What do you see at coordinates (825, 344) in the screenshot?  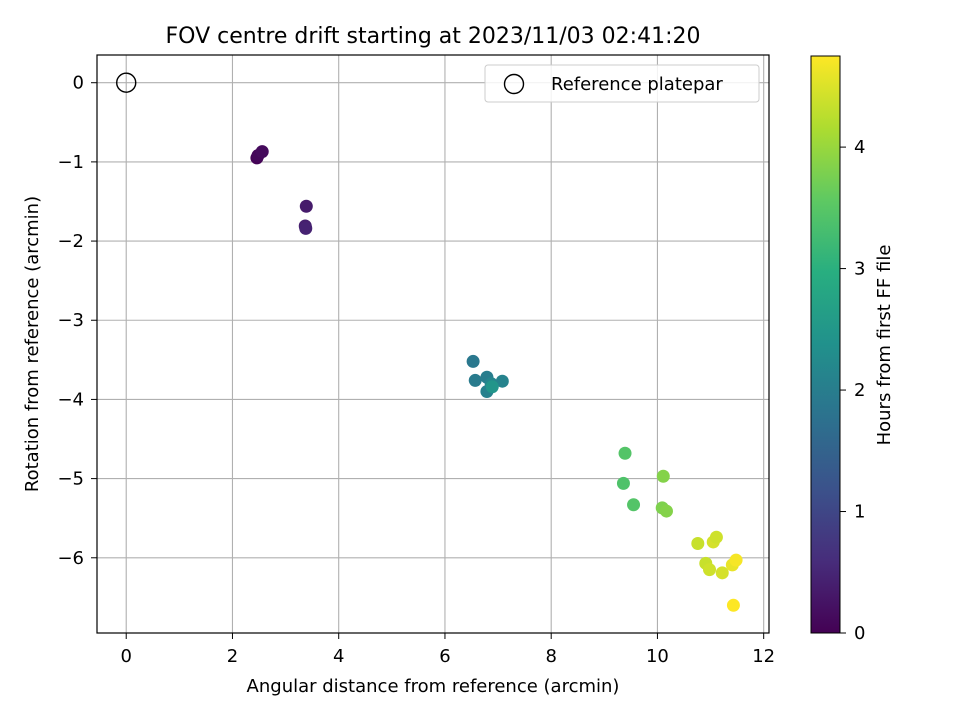 I see `colorbar-gradient` at bounding box center [825, 344].